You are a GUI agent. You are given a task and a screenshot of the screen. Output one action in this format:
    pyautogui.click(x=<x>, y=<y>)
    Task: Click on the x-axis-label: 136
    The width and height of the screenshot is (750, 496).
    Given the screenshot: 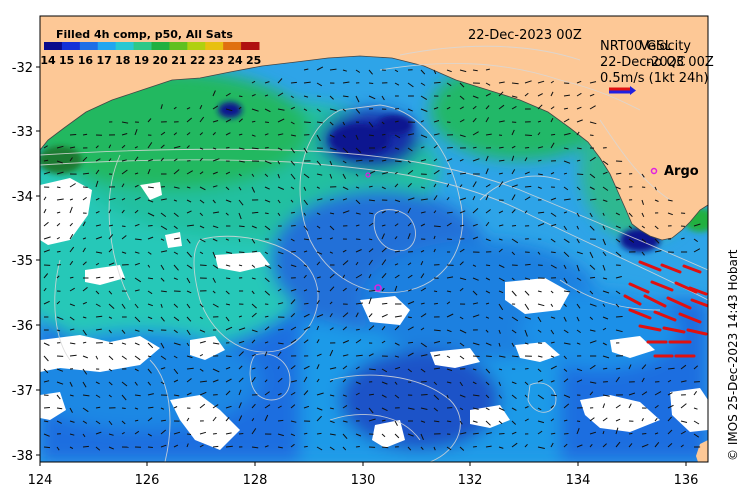 What is the action you would take?
    pyautogui.click(x=686, y=480)
    